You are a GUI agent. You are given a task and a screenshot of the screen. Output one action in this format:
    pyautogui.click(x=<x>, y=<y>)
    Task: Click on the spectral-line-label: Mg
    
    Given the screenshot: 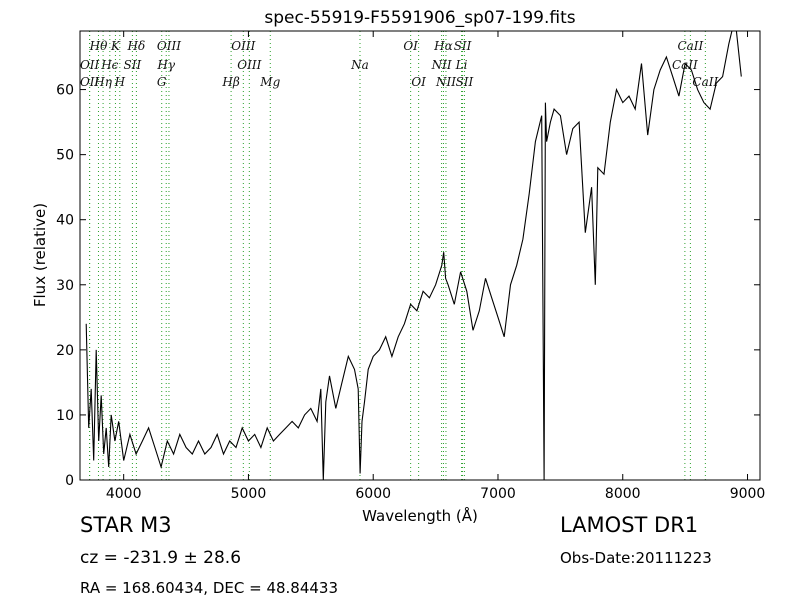 What is the action you would take?
    pyautogui.click(x=269, y=82)
    